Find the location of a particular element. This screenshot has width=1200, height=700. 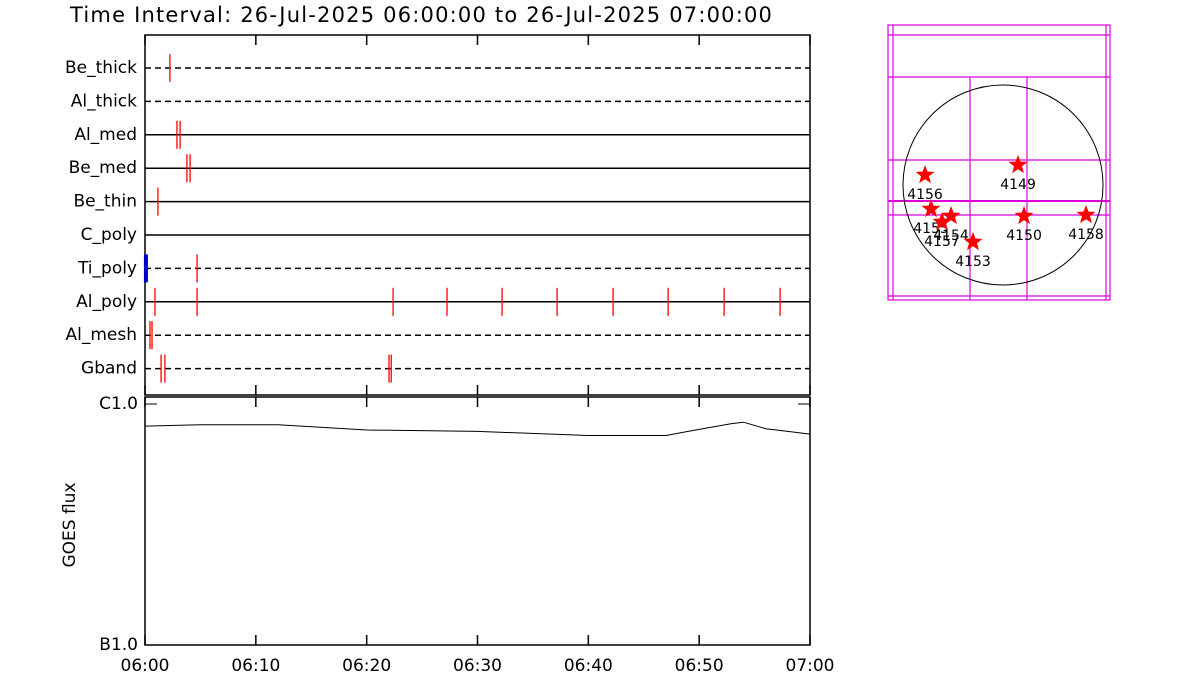

map-frame is located at coordinates (999, 162).